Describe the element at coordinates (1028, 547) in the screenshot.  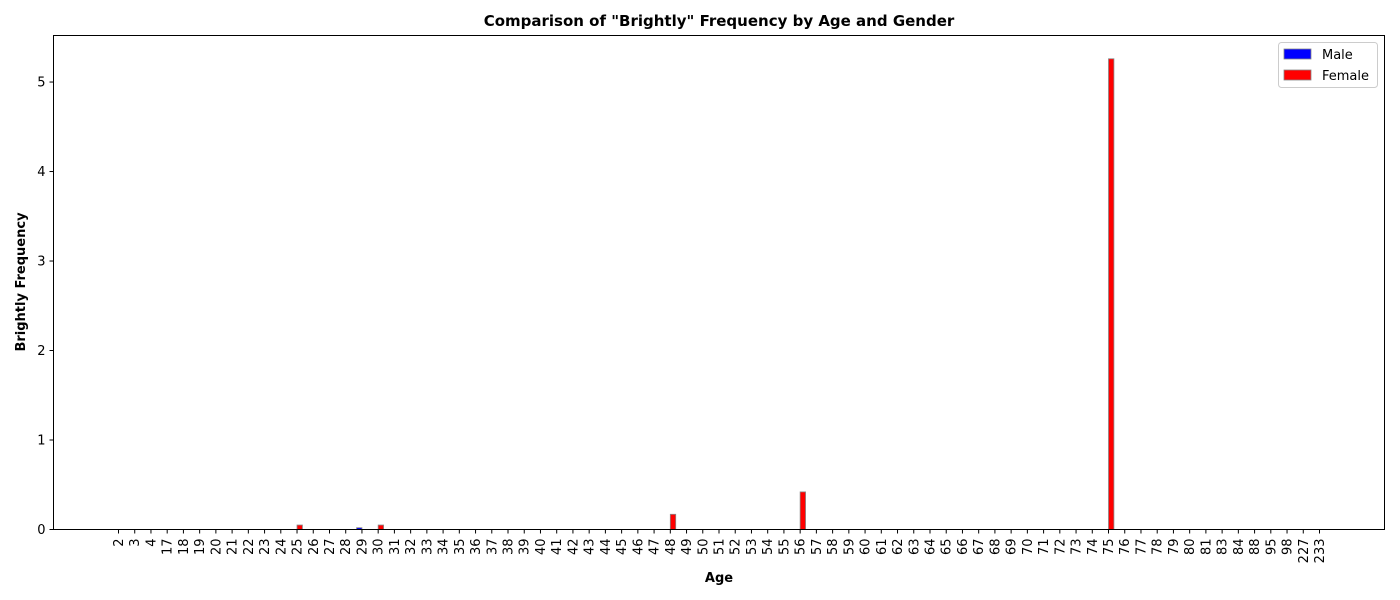
I see `x-tick-label: 70` at that location.